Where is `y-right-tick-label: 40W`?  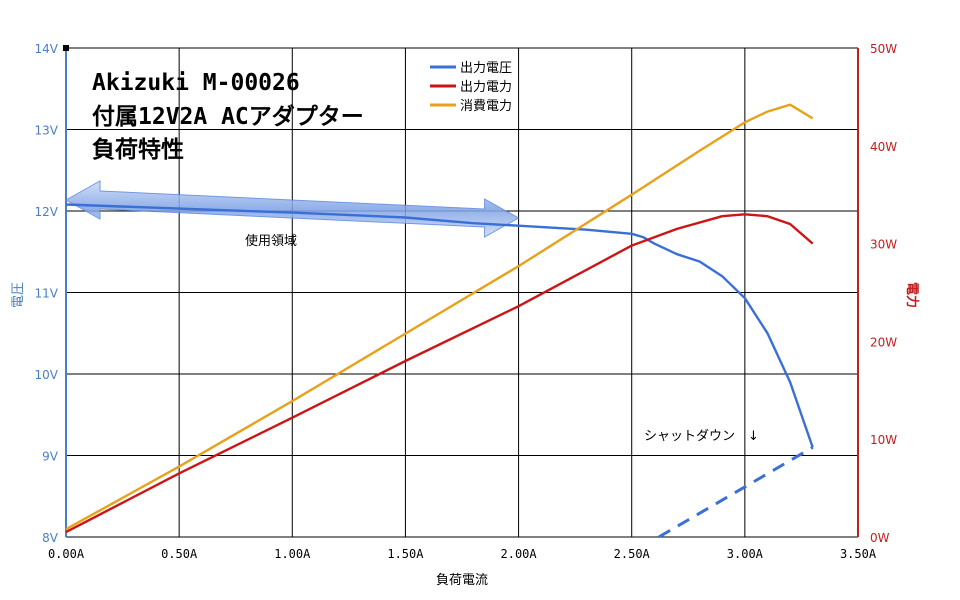
y-right-tick-label: 40W is located at coordinates (883, 147).